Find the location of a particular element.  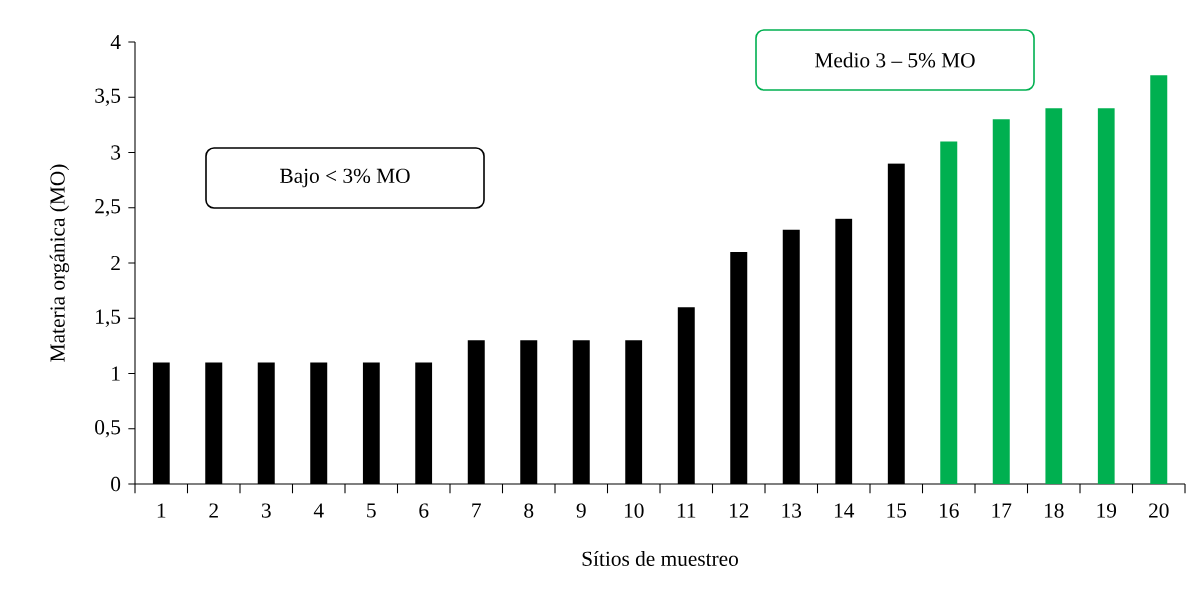

x-tick-label: 5 is located at coordinates (371, 510).